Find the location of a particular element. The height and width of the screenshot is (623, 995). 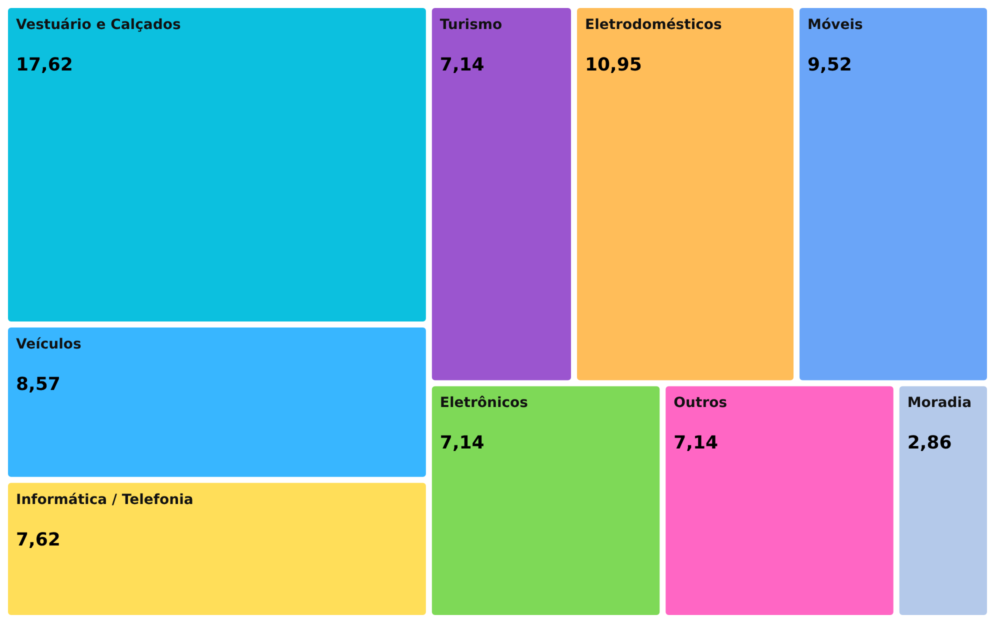

category-label: Moradia is located at coordinates (939, 403).